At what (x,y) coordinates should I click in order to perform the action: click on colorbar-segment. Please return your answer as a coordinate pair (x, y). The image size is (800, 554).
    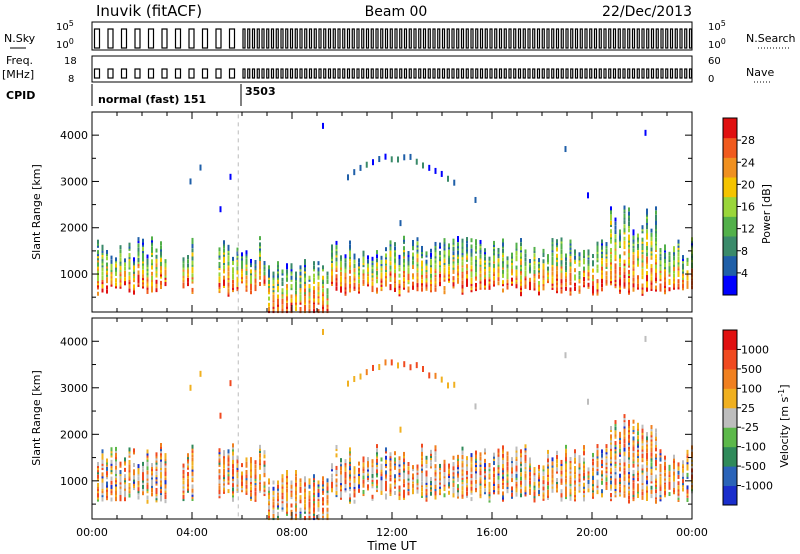
    Looking at the image, I should click on (730, 187).